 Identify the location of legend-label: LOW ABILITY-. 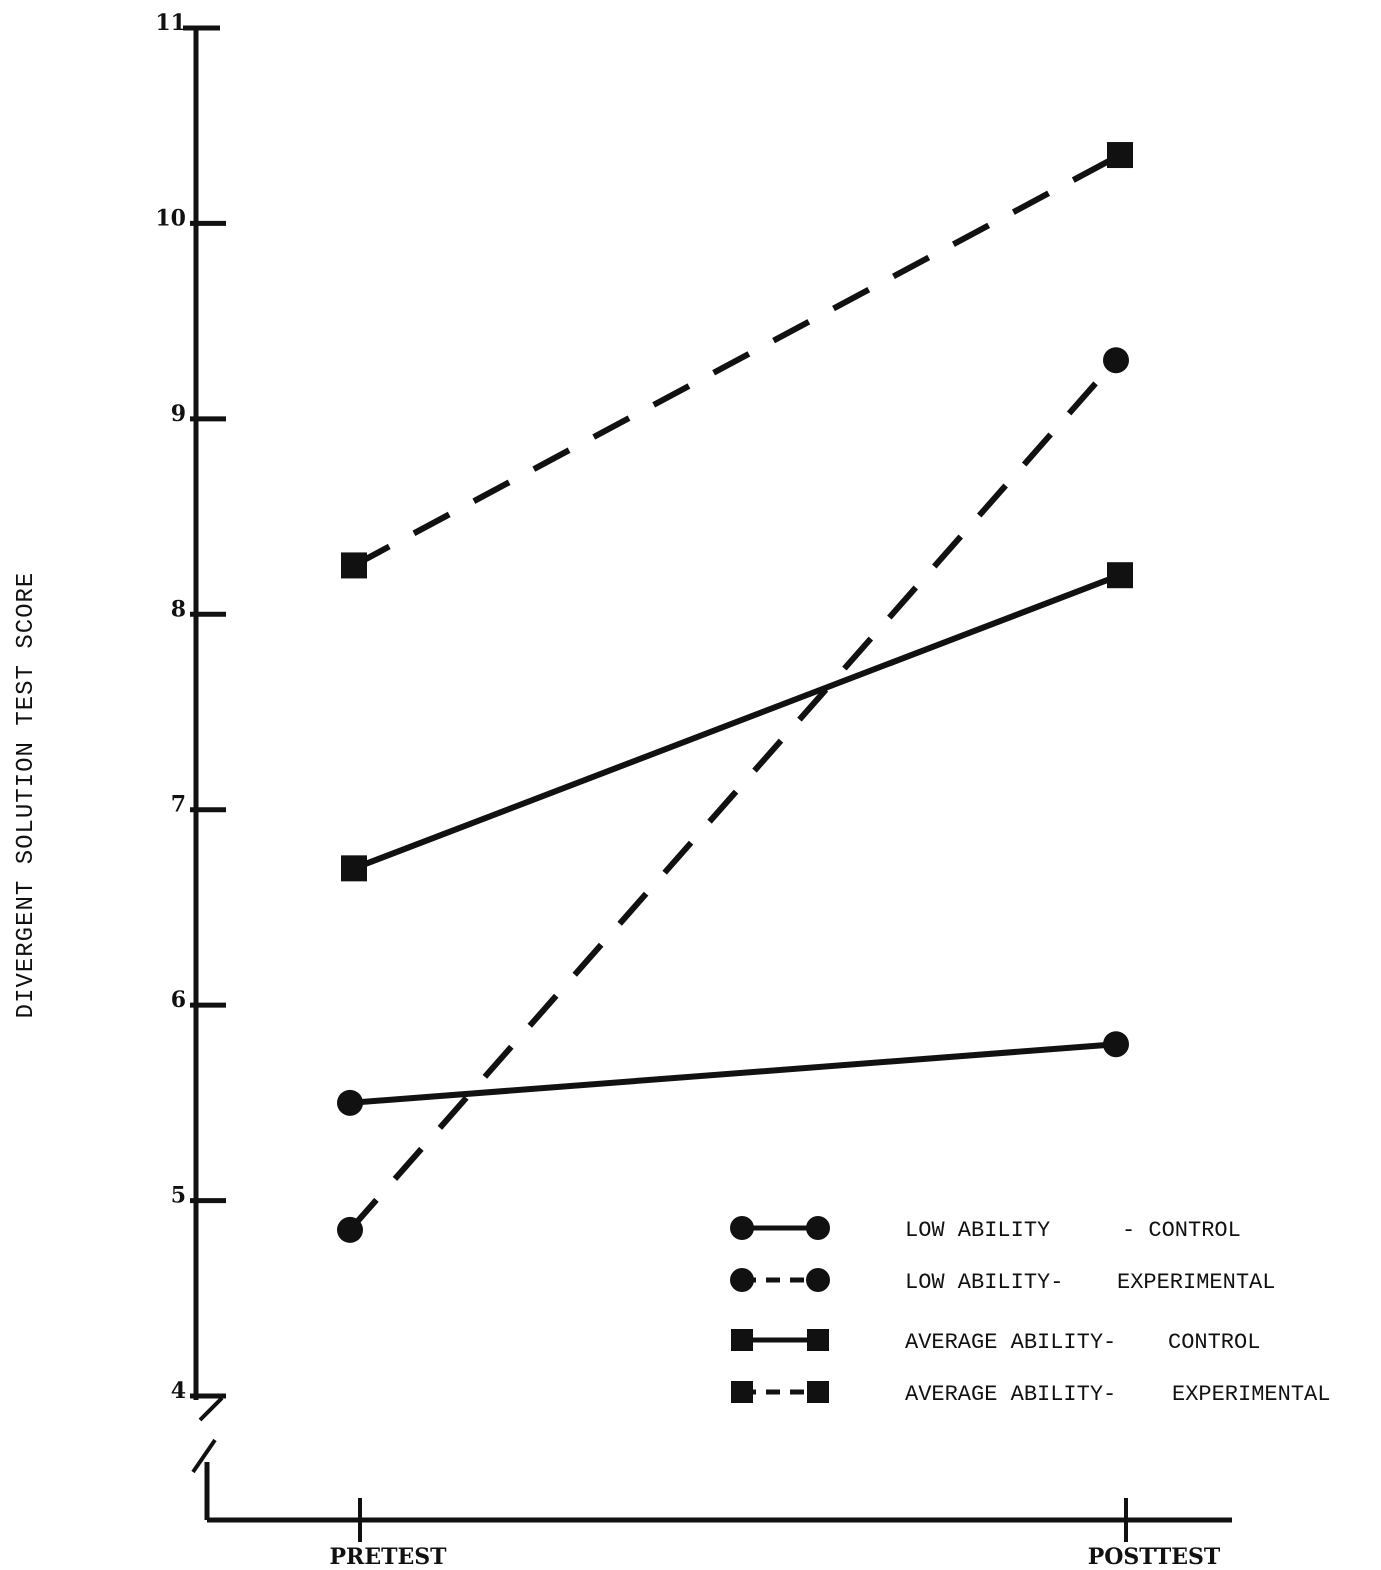
(984, 1282).